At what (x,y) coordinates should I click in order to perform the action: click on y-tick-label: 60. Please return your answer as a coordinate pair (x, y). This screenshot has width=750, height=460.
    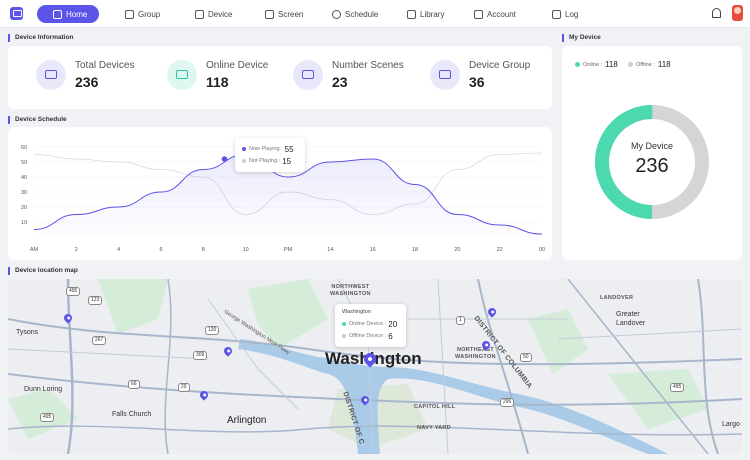
    Looking at the image, I should click on (24, 148).